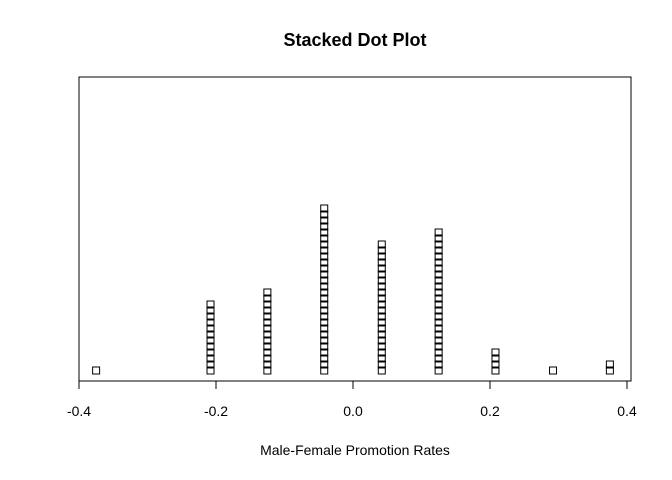  Describe the element at coordinates (216, 411) in the screenshot. I see `x-tick-label: -0.2` at that location.